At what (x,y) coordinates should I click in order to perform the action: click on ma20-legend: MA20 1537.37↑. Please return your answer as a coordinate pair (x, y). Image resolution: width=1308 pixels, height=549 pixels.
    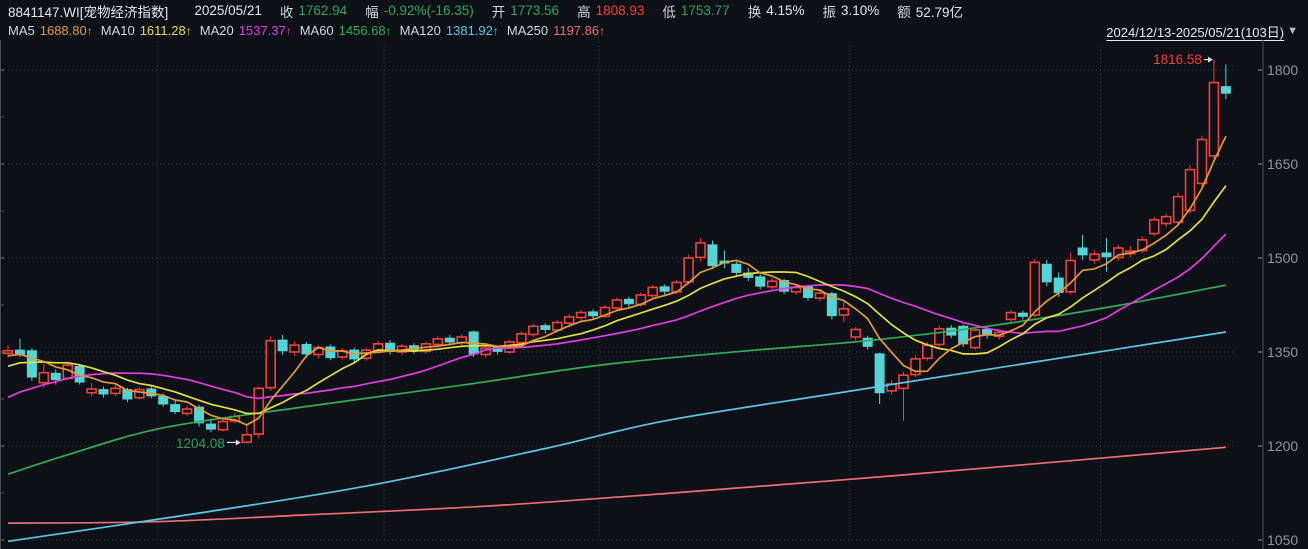
    Looking at the image, I should click on (245, 30).